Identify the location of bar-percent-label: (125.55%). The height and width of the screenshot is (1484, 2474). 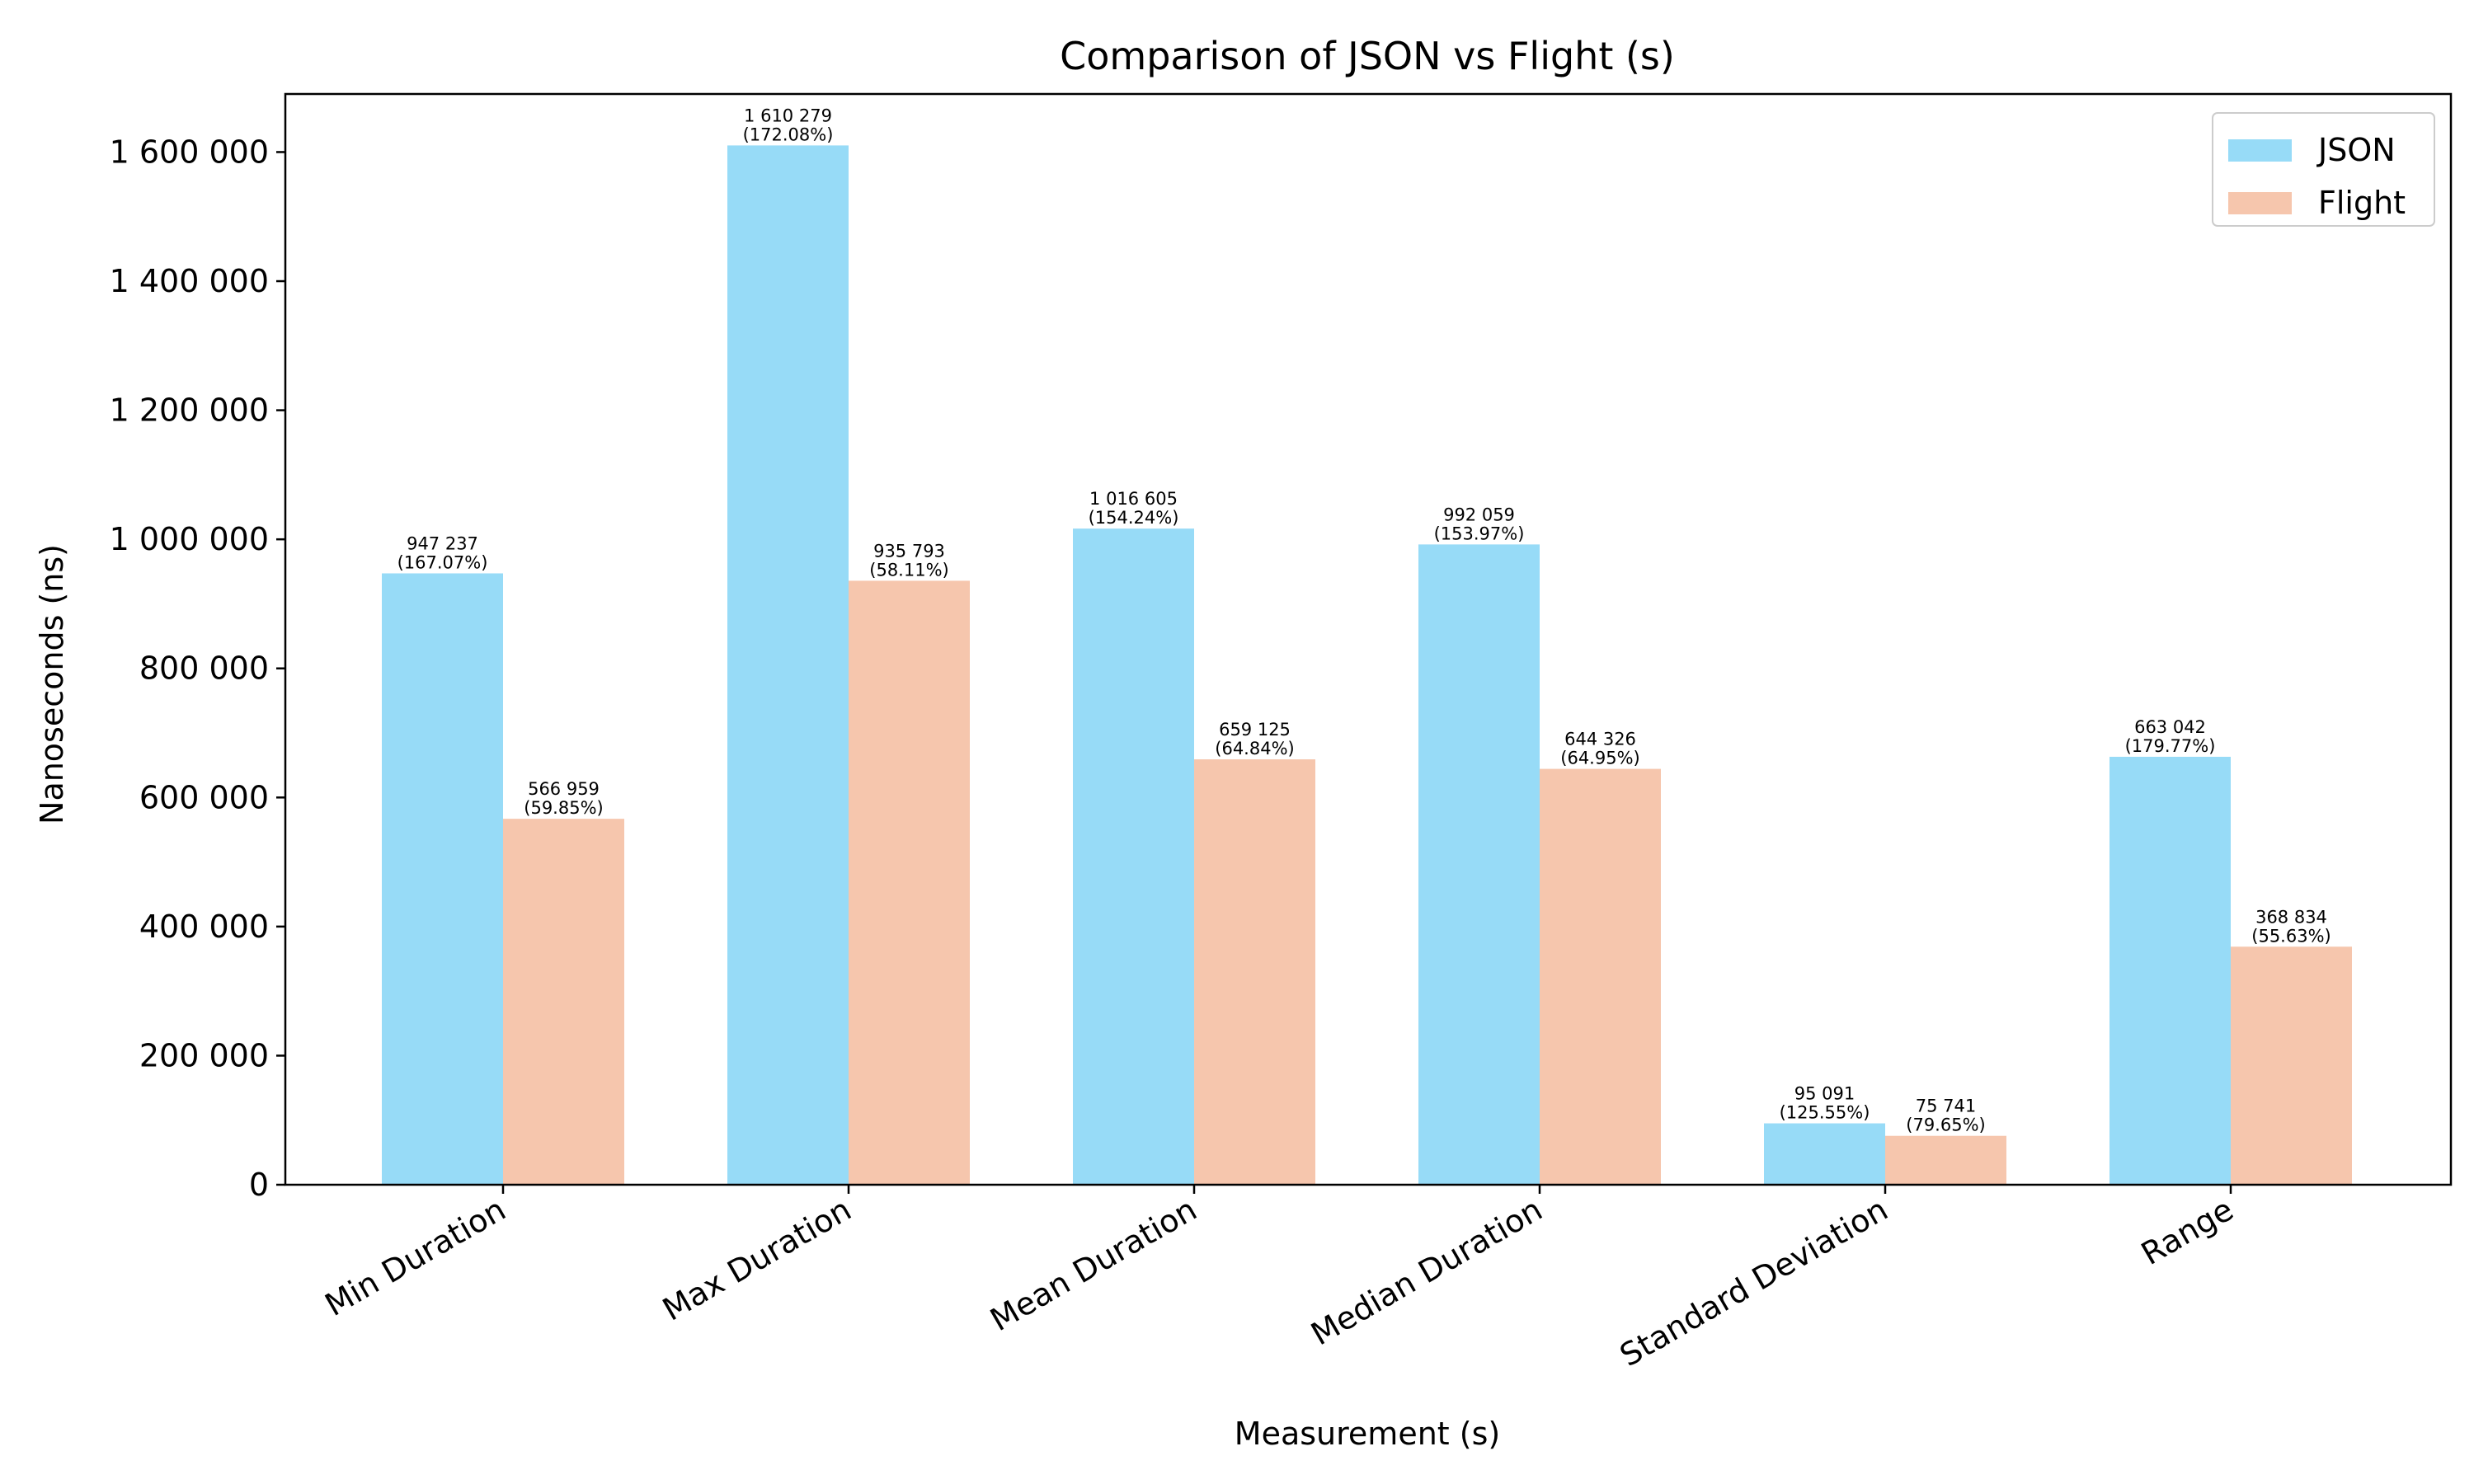
(1825, 1113).